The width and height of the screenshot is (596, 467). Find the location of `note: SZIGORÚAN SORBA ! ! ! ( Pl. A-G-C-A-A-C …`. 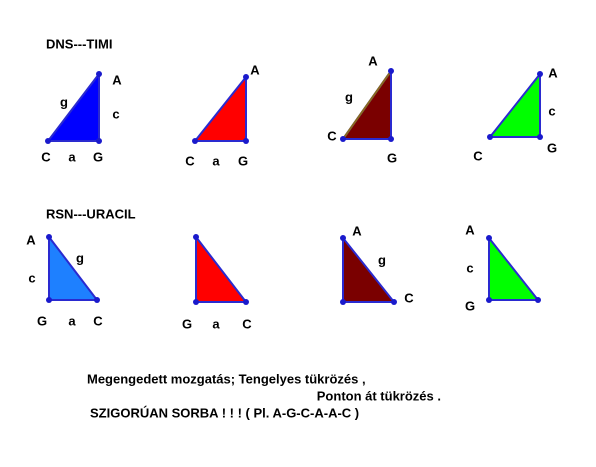

note: SZIGORÚAN SORBA ! ! ! ( Pl. A-G-C-A-A-C … is located at coordinates (224, 412).